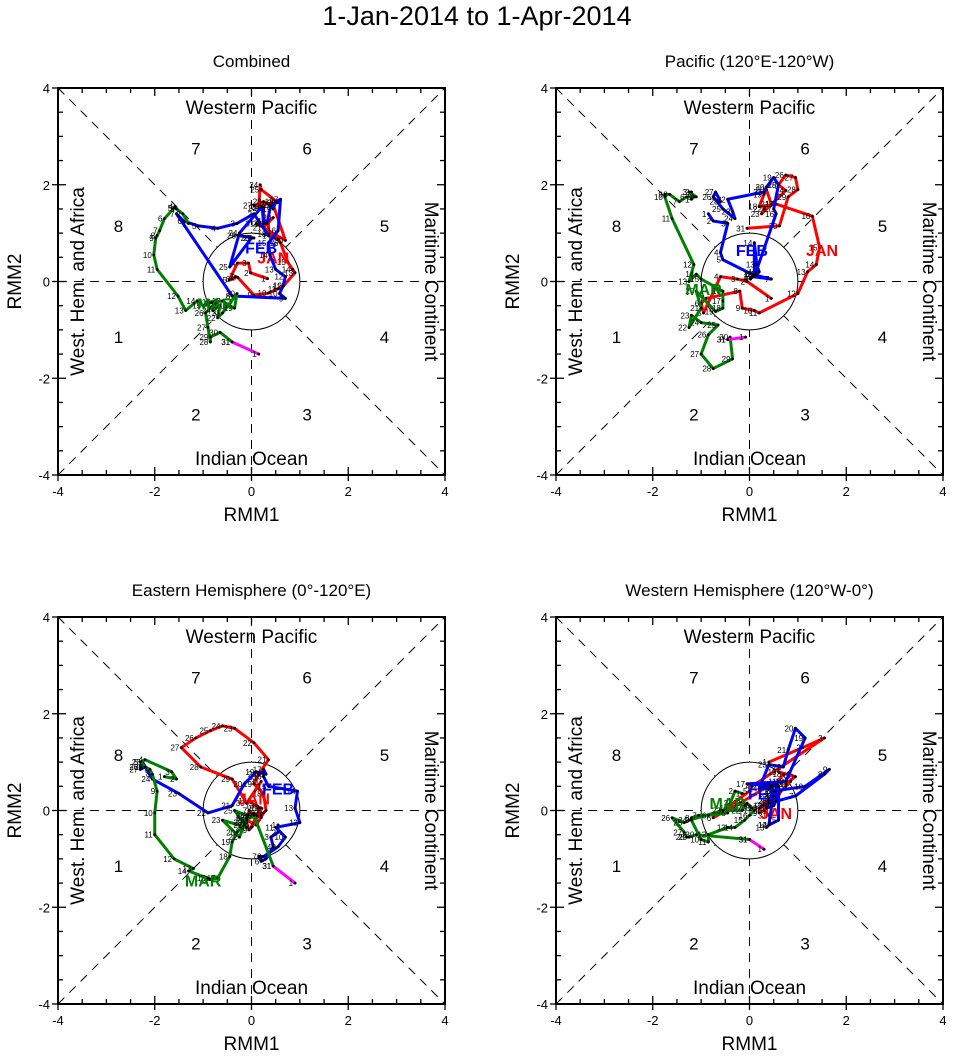 Image resolution: width=954 pixels, height=1060 pixels. I want to click on panel-title: Eastern Hemisphere (0°-120°E), so click(251, 590).